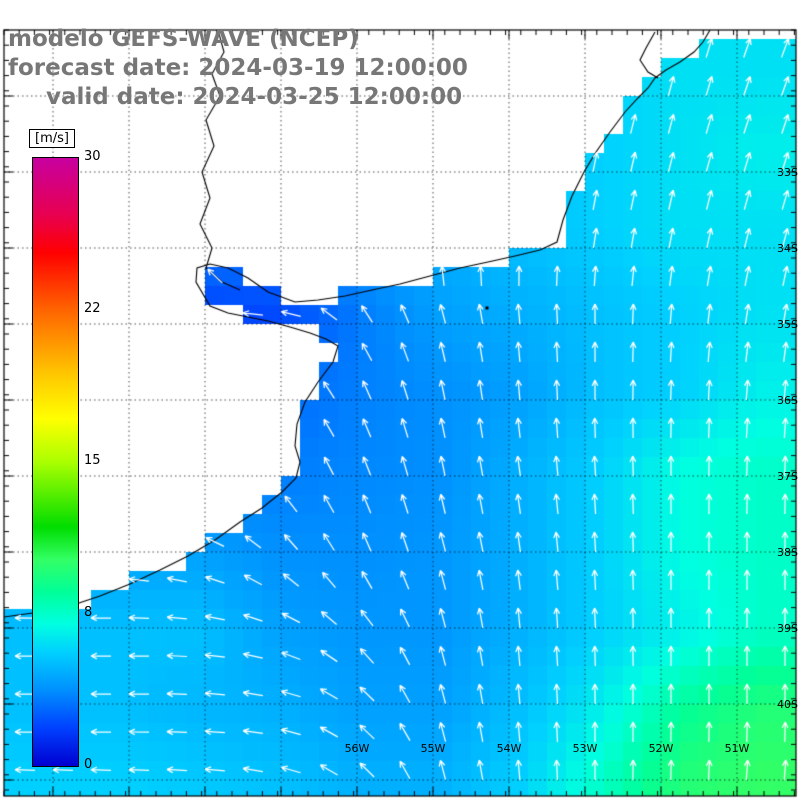 The image size is (800, 800). I want to click on colorbar-tick-label: 8, so click(88, 612).